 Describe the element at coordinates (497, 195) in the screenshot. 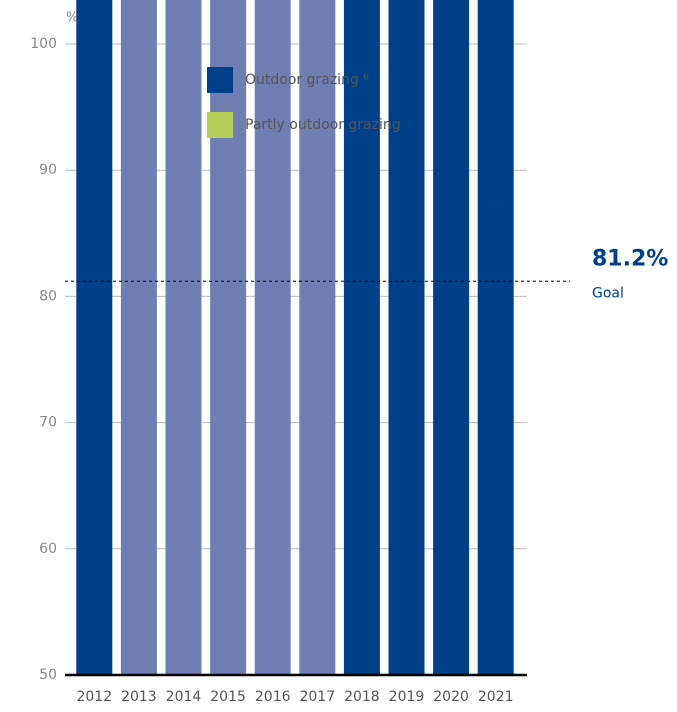

I see `value-annotation: 84.0%` at that location.